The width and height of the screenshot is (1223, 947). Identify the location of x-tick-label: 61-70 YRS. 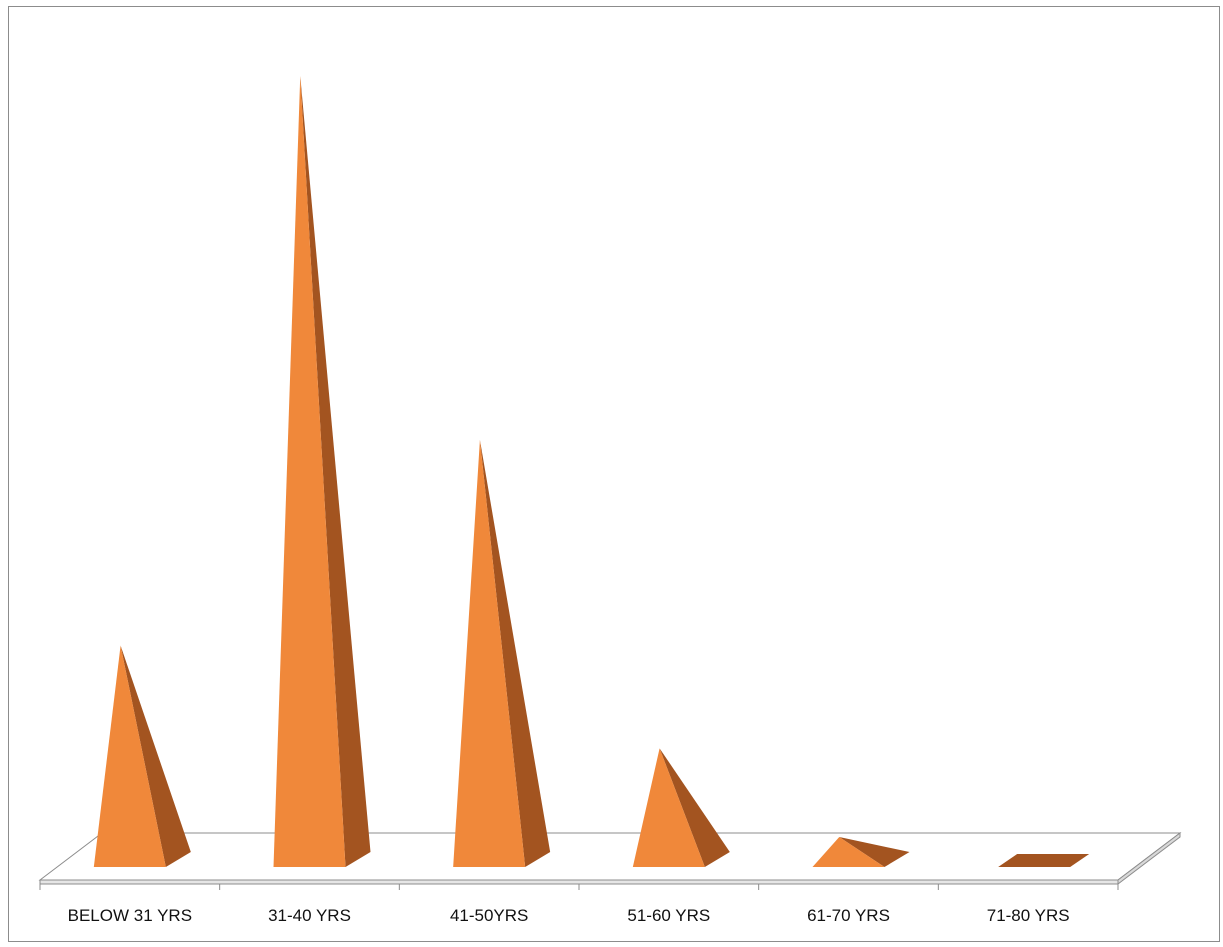
(848, 915).